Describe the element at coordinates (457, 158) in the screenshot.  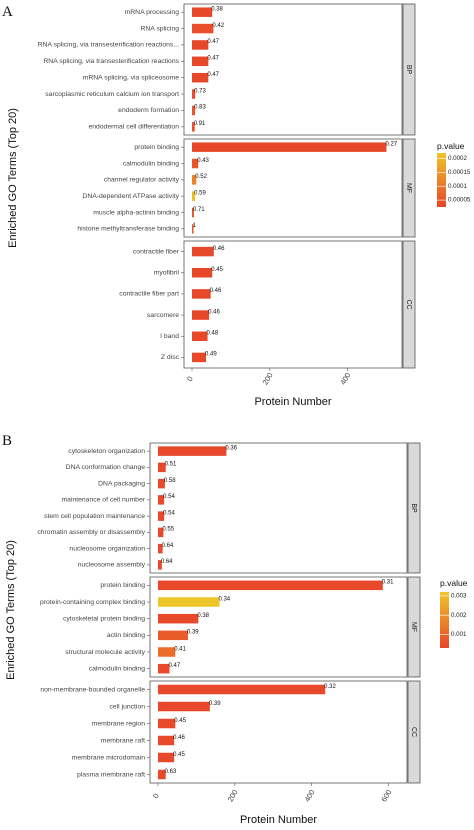
I see `panel-a-legend-tick-label: 0.0002` at that location.